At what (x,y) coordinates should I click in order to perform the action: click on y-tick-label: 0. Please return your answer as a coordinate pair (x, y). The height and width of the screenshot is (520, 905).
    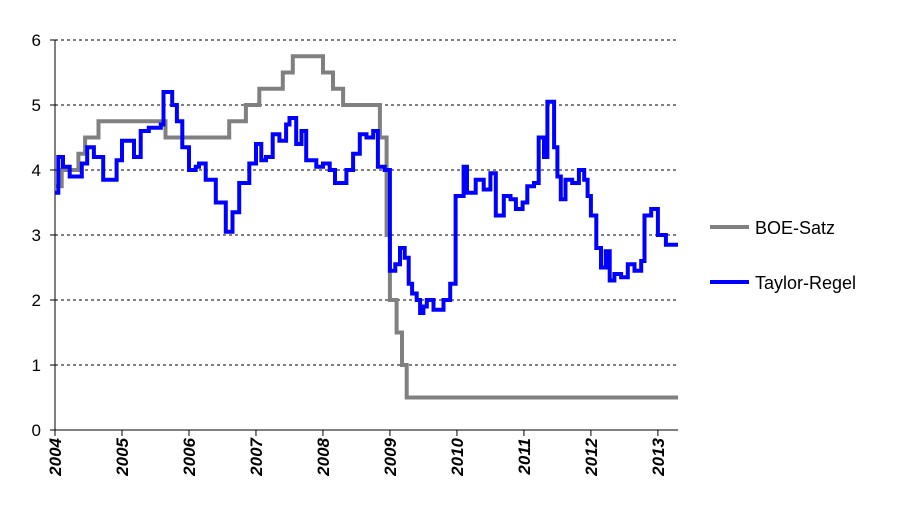
    Looking at the image, I should click on (36, 430).